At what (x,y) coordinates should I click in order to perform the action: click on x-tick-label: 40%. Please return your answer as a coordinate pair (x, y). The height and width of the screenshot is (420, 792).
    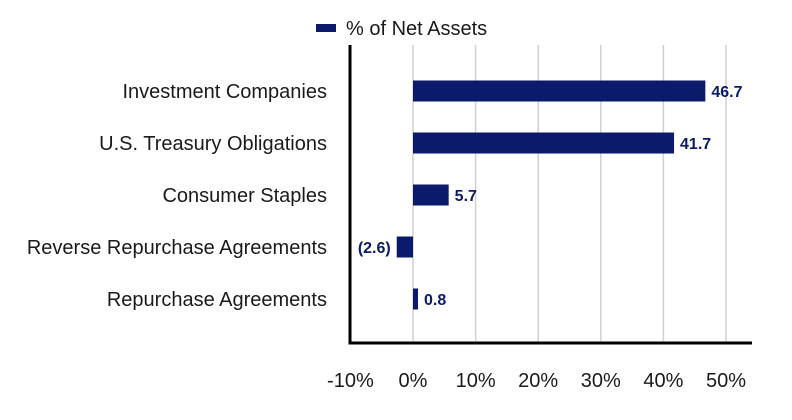
    Looking at the image, I should click on (663, 381).